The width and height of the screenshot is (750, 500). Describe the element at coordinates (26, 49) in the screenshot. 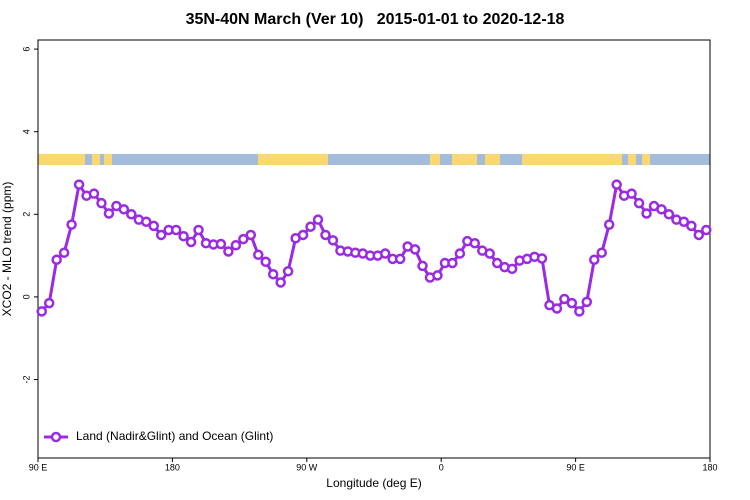

I see `y-tick-label: 6` at that location.